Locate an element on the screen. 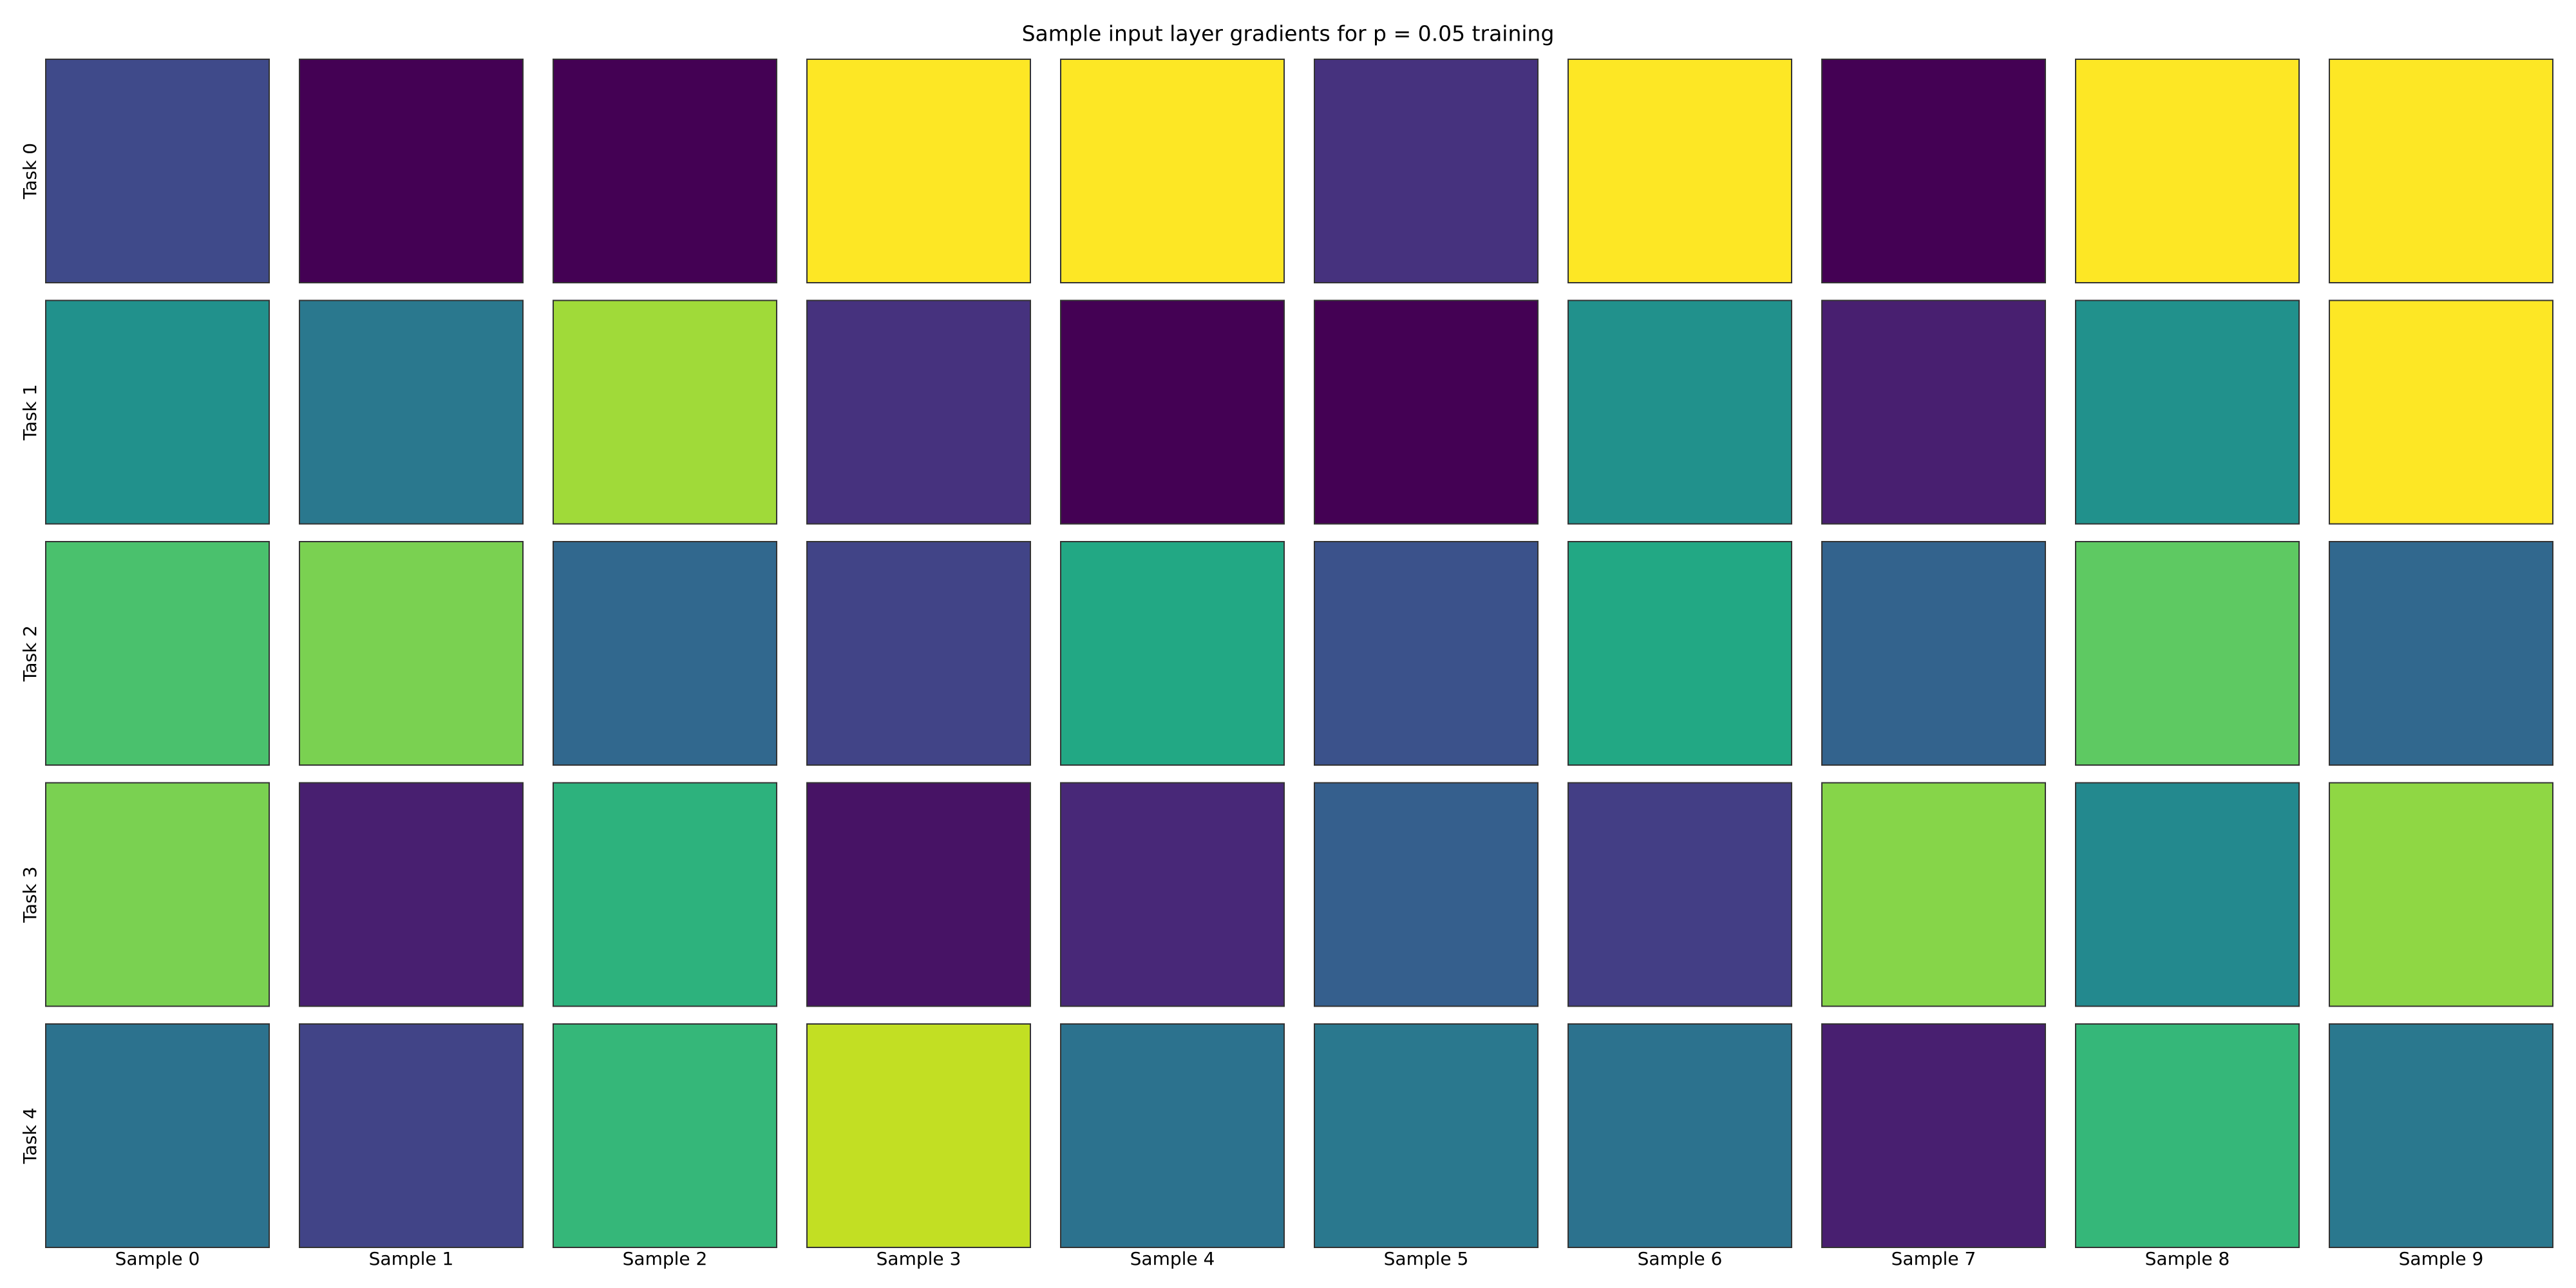 The height and width of the screenshot is (1288, 2576). column-label: Sample 8 is located at coordinates (2187, 1258).